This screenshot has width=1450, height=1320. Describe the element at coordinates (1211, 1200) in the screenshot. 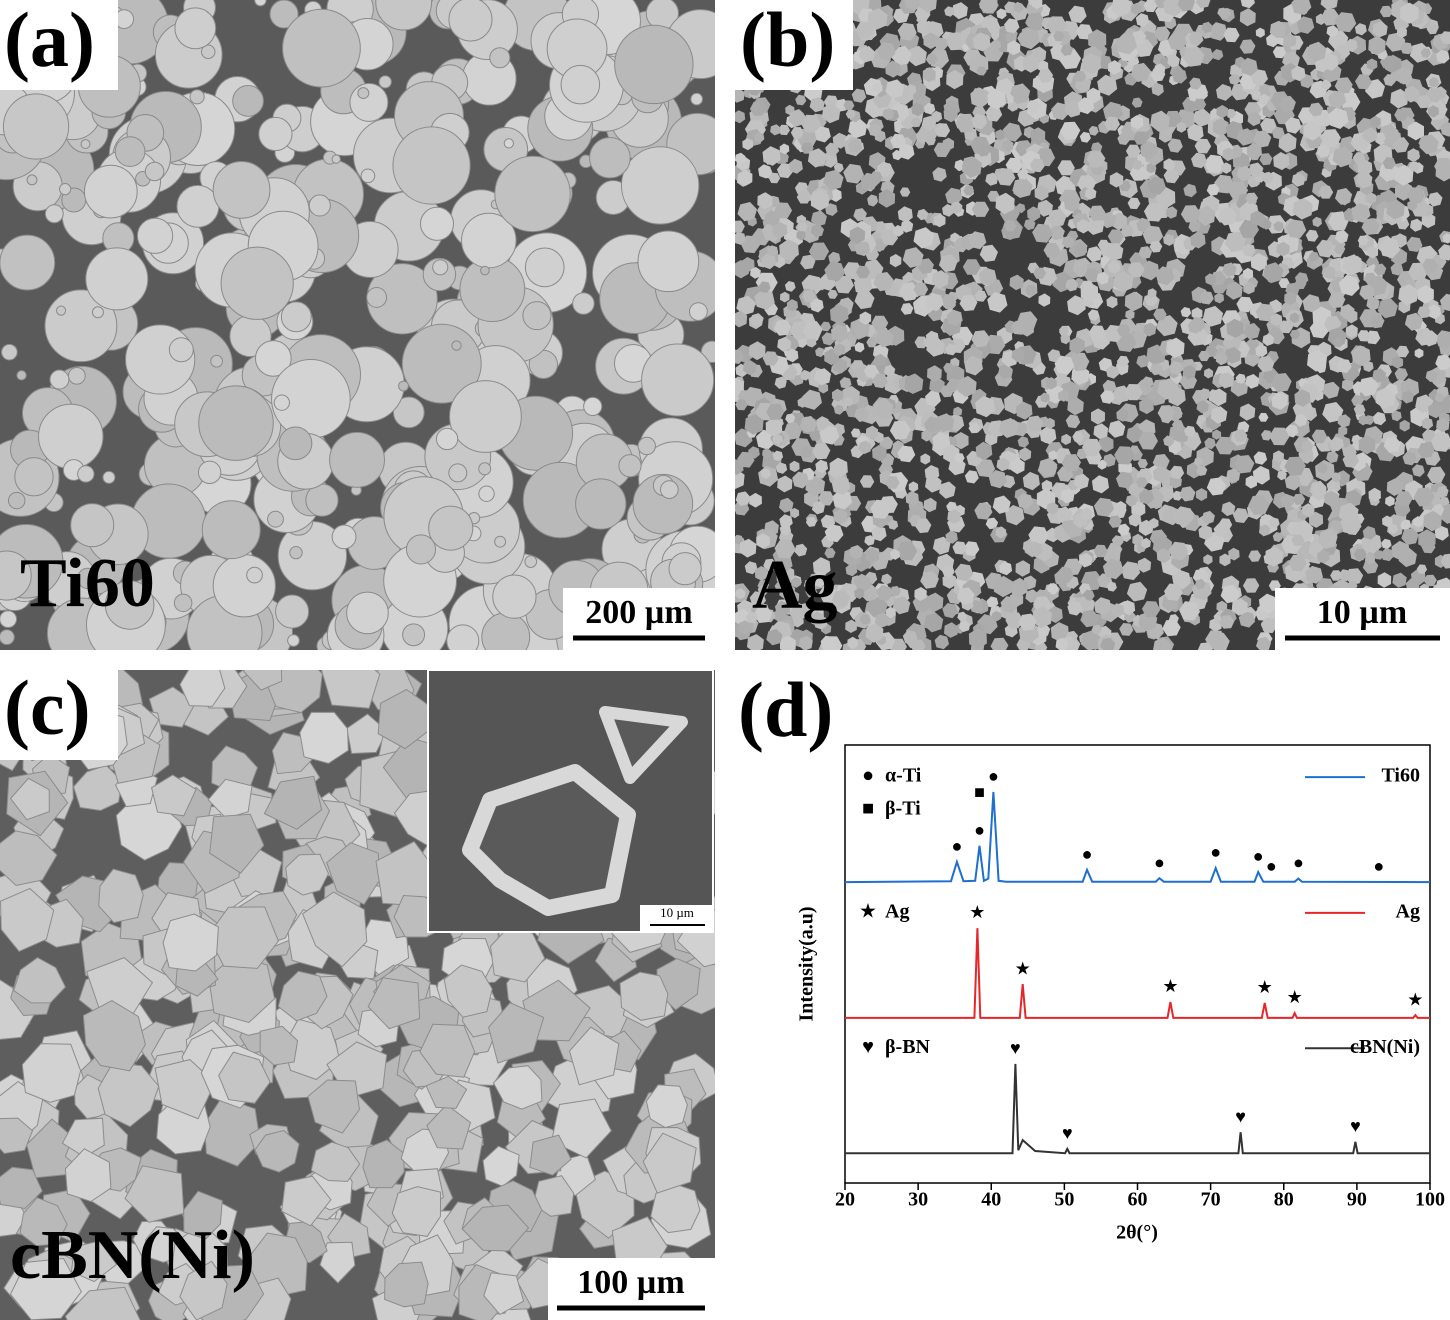

I see `x-tick-label: 70` at that location.